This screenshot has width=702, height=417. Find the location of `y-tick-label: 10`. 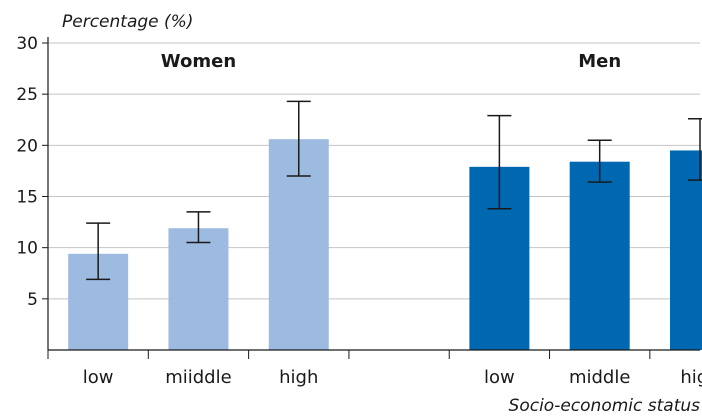

y-tick-label: 10 is located at coordinates (27, 249).